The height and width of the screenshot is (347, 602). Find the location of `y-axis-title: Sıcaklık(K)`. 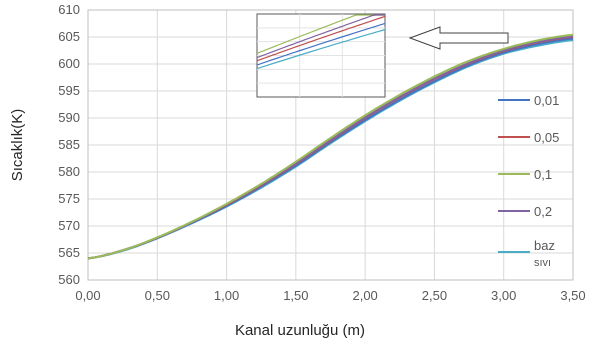

y-axis-title: Sıcaklık(K) is located at coordinates (17, 145).